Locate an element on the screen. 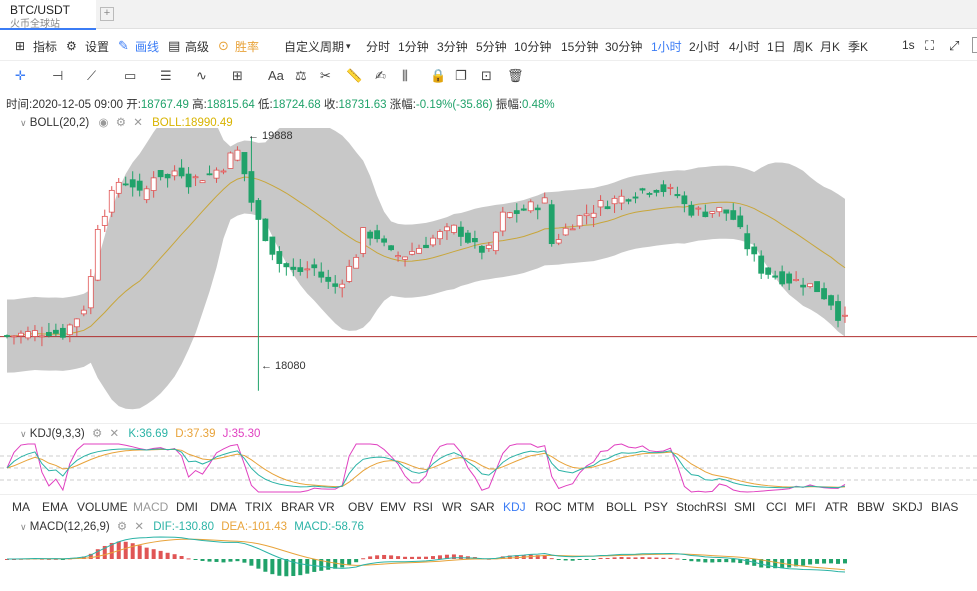 This screenshot has height=591, width=977. refresh-interval: 1s is located at coordinates (908, 45).